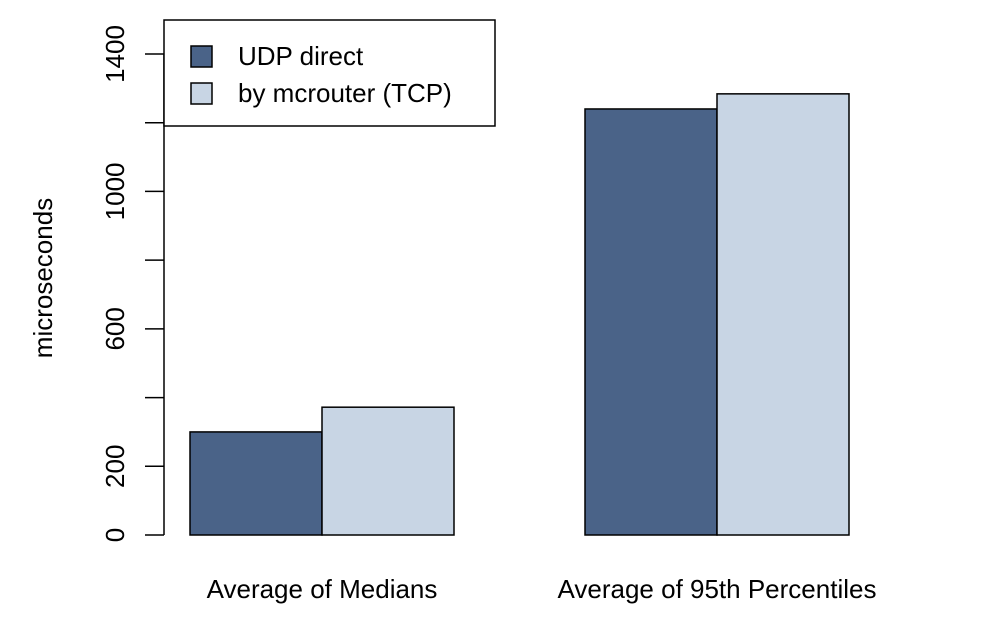 The width and height of the screenshot is (986, 624). What do you see at coordinates (717, 589) in the screenshot?
I see `category-label: Average of 95th Percentiles` at bounding box center [717, 589].